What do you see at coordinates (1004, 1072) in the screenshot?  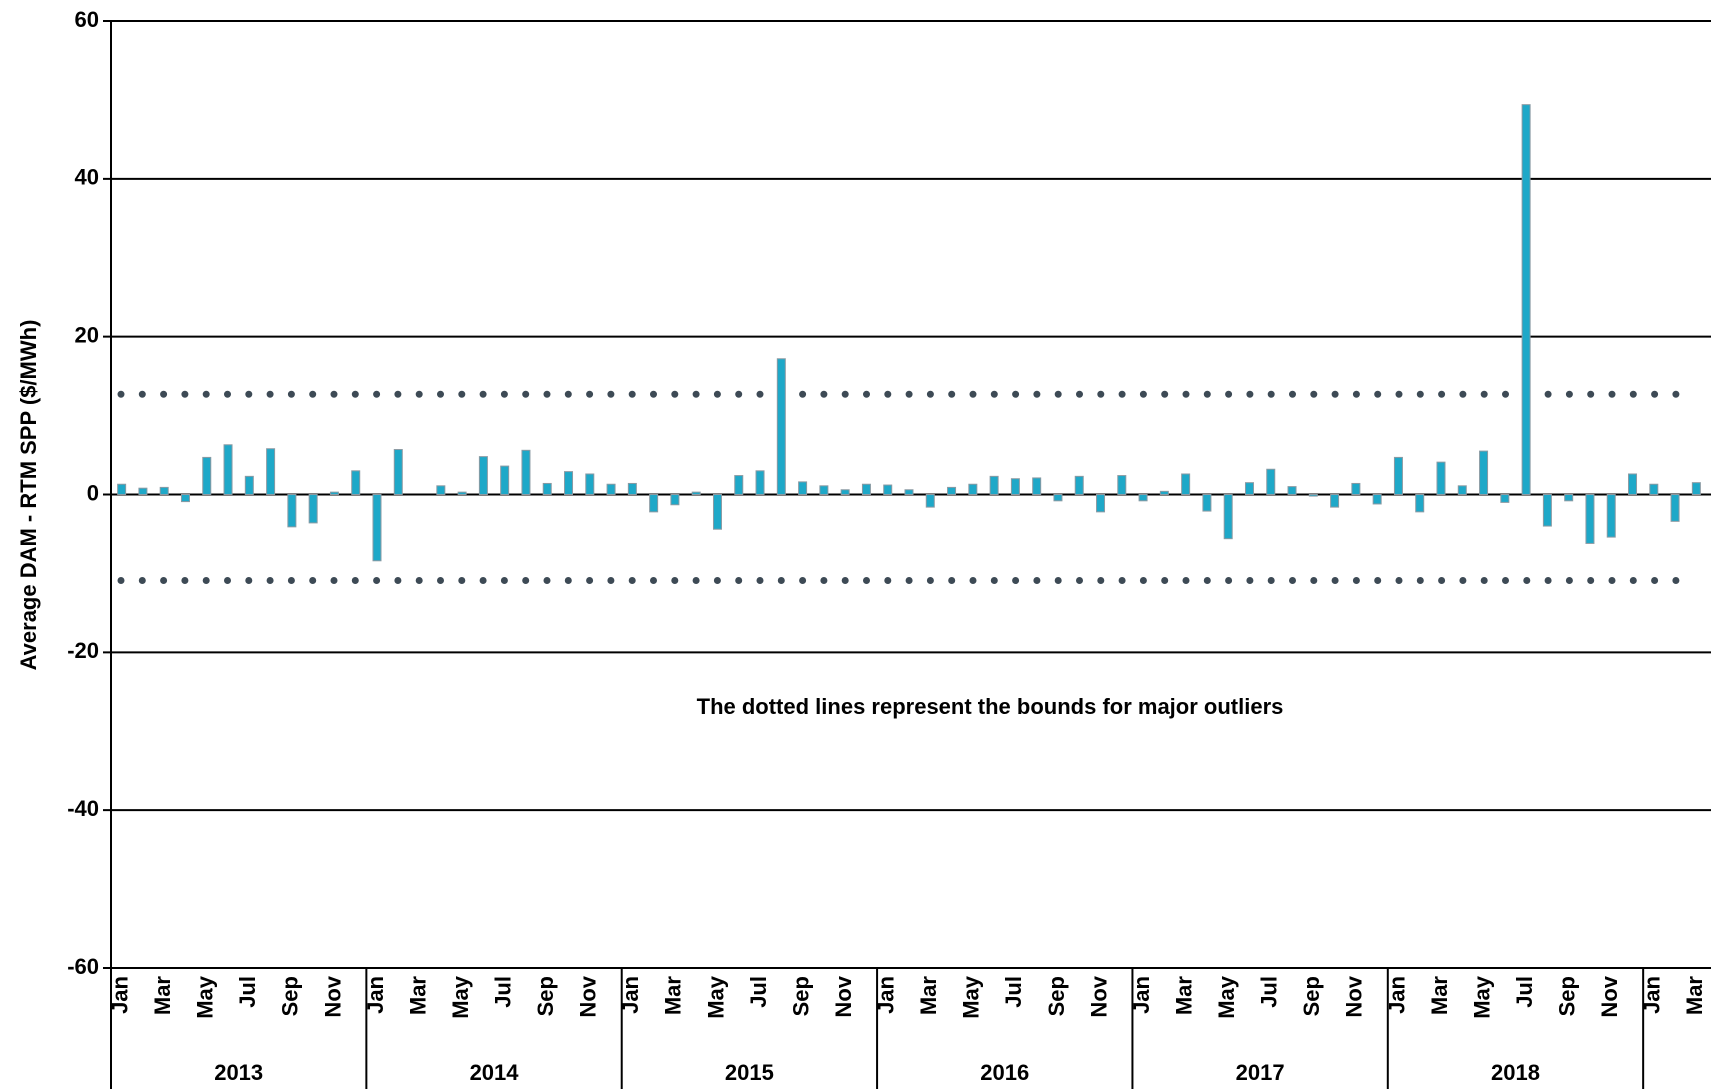 I see `year-label: 2016` at bounding box center [1004, 1072].